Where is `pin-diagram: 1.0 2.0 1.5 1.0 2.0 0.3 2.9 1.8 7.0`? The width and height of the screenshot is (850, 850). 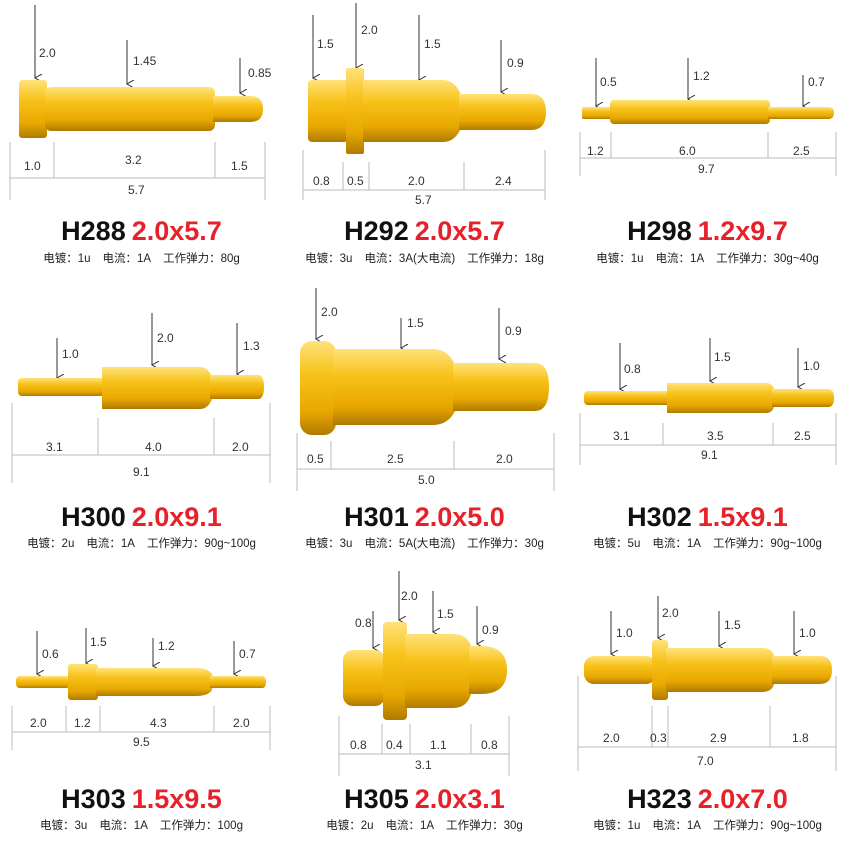
pin-diagram: 1.0 2.0 1.5 1.0 2.0 0.3 2.9 1.8 7.0 is located at coordinates (707, 683).